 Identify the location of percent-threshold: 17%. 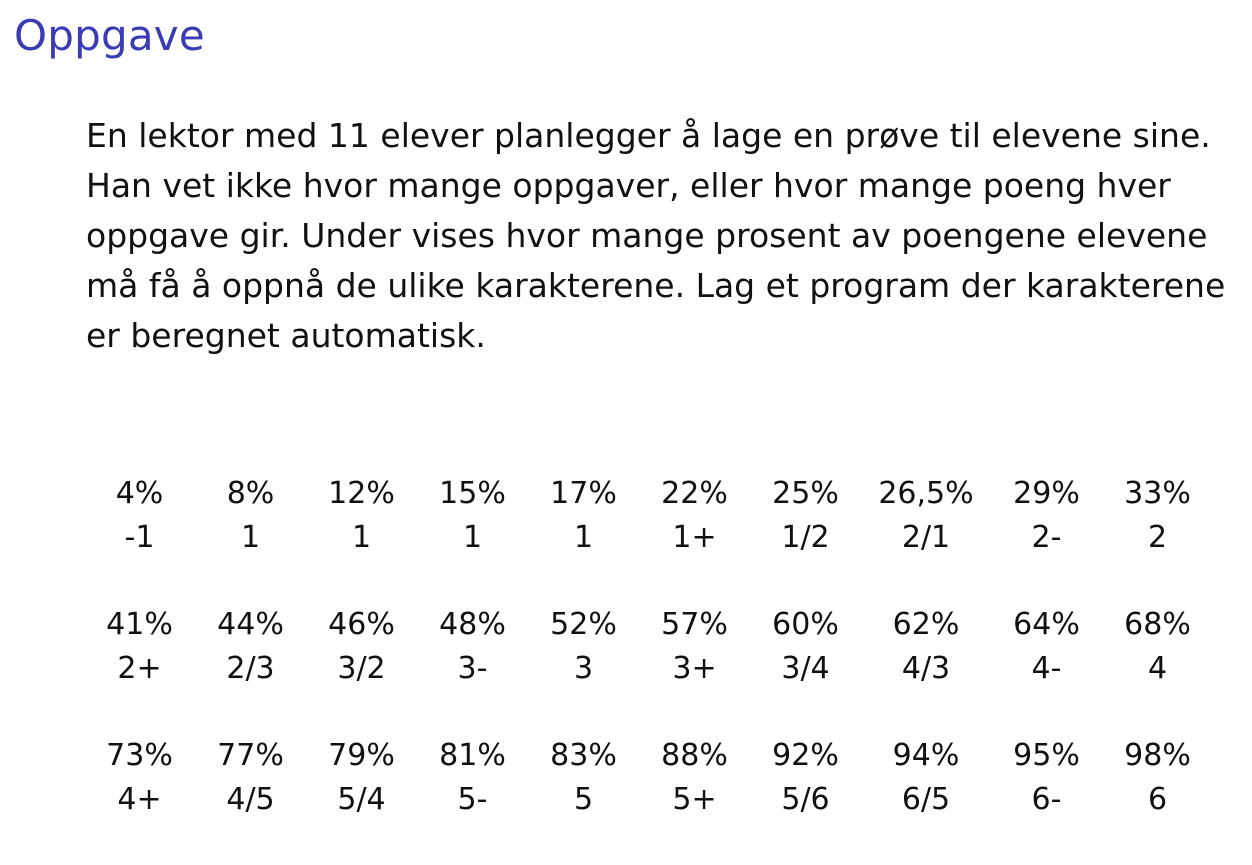
(583, 493).